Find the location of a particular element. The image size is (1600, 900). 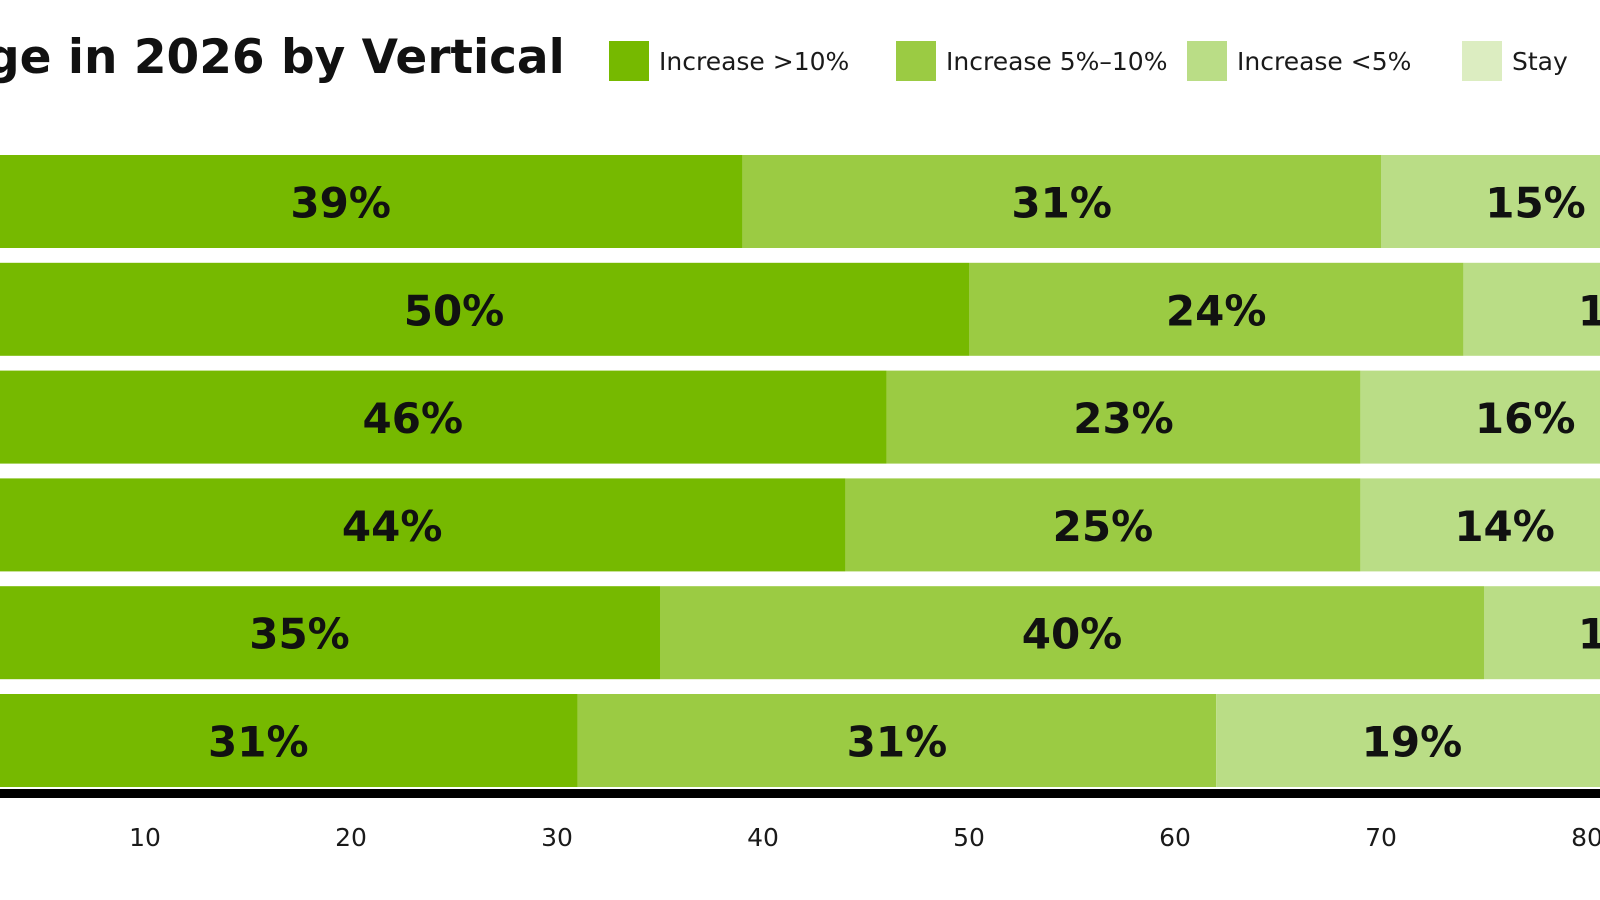

data-label: 40% is located at coordinates (1072, 634).